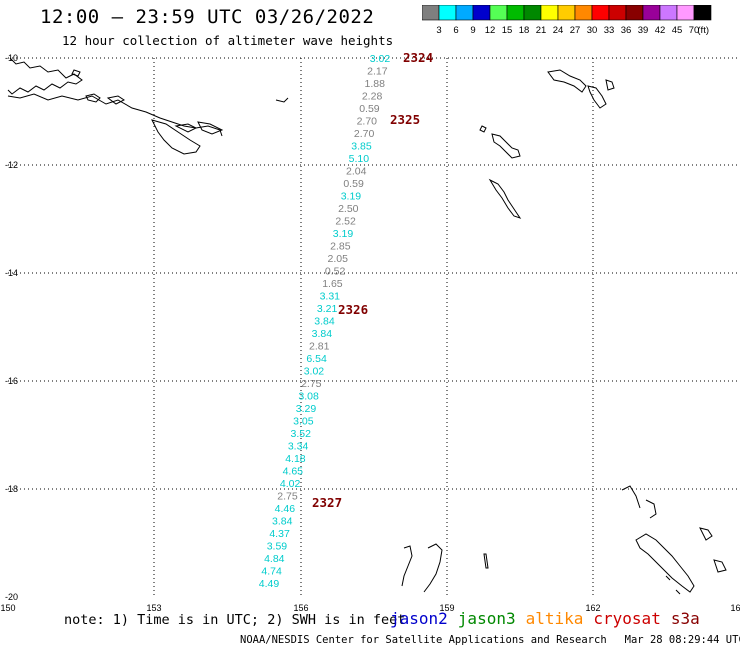  What do you see at coordinates (720, 566) in the screenshot?
I see `coastline-lifou` at bounding box center [720, 566].